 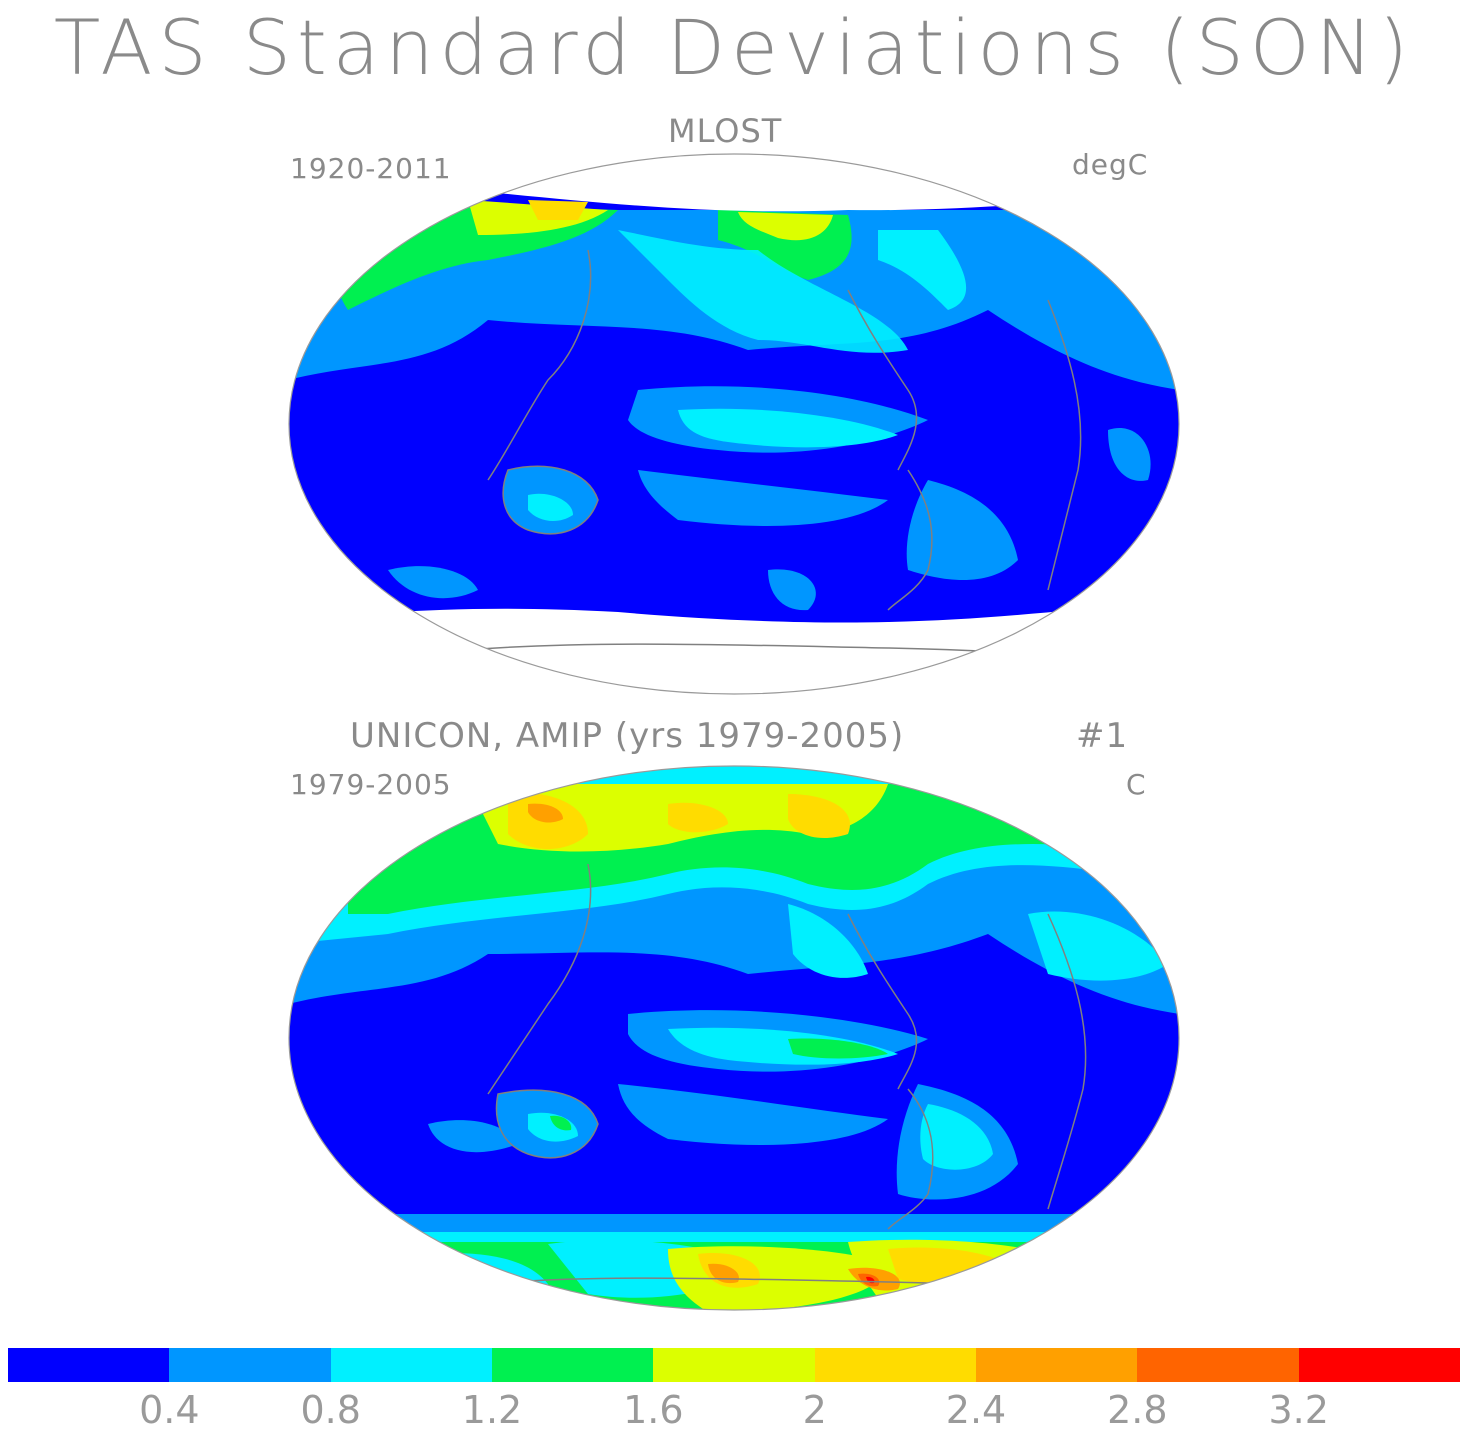 I want to click on colorbar-ticks: 0.4 0.8 1.2 1.6 2 2.4 2.8 3.2, so click(x=734, y=1410).